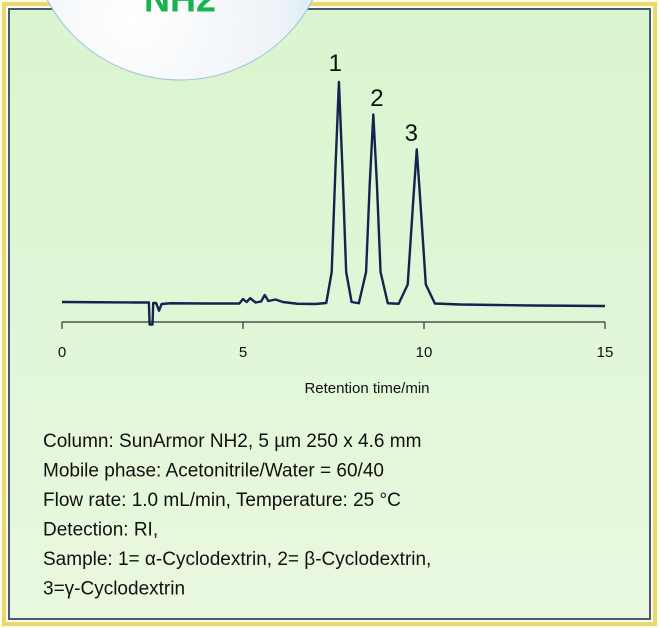  Describe the element at coordinates (213, 471) in the screenshot. I see `method-note: Mobile phase: Acetonitrile/Water = 60/40` at that location.